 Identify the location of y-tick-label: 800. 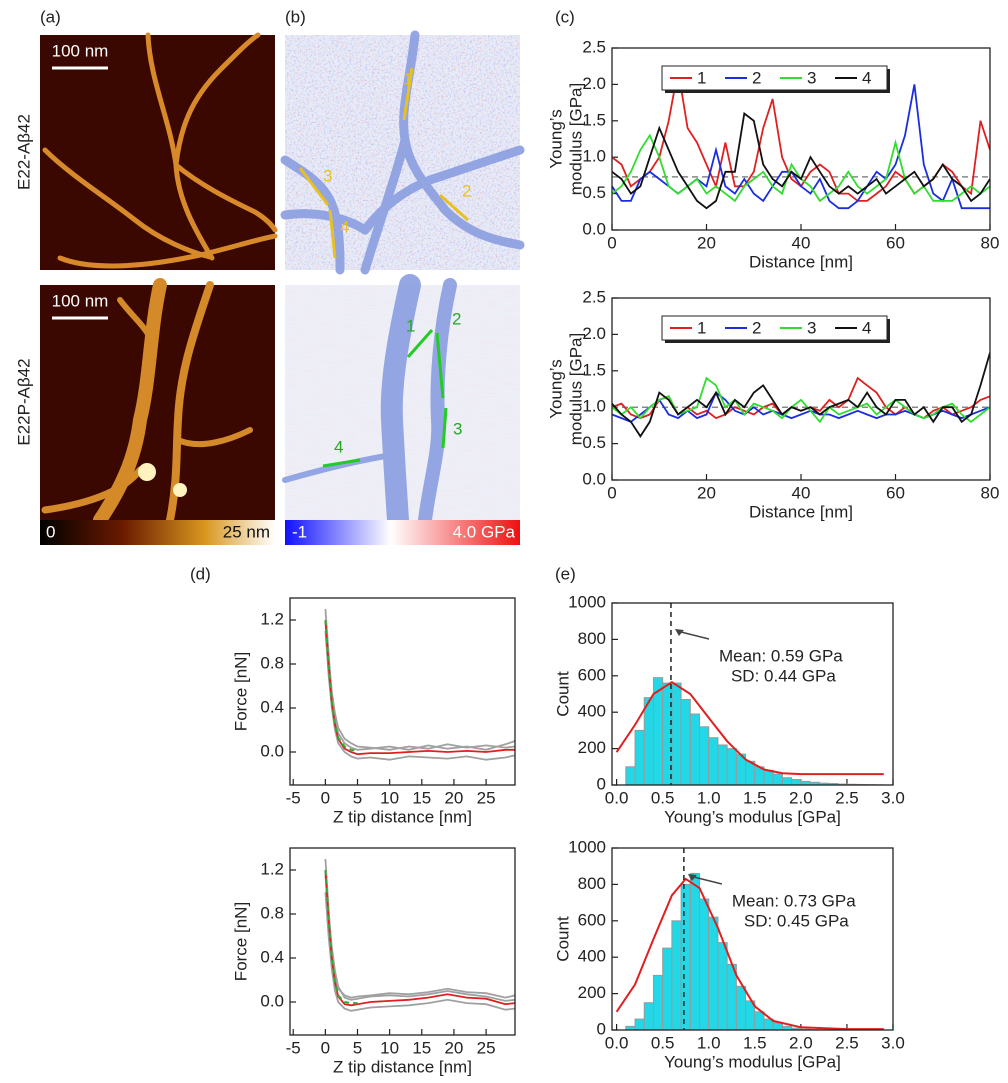
(592, 638).